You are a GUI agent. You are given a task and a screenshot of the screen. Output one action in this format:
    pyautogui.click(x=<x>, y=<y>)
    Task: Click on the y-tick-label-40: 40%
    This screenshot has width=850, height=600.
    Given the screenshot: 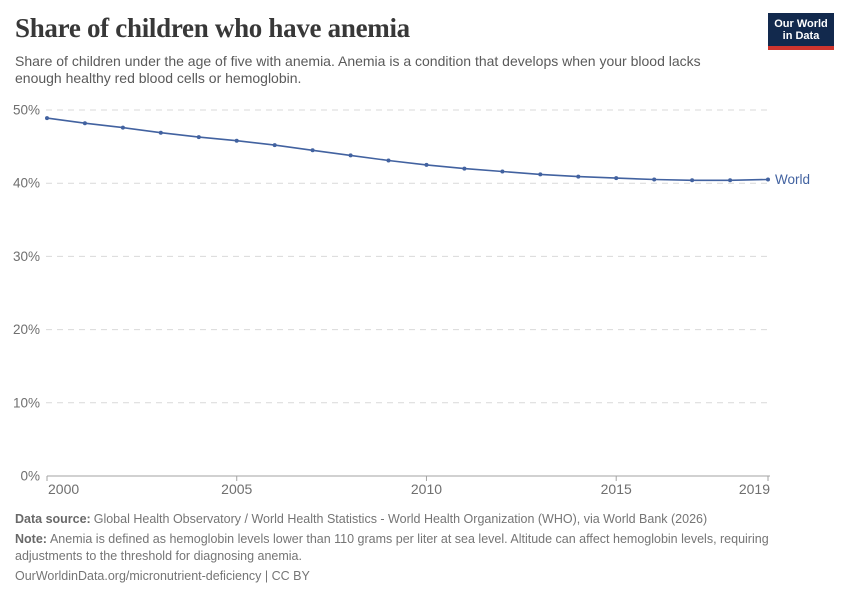 What is the action you would take?
    pyautogui.click(x=26, y=183)
    